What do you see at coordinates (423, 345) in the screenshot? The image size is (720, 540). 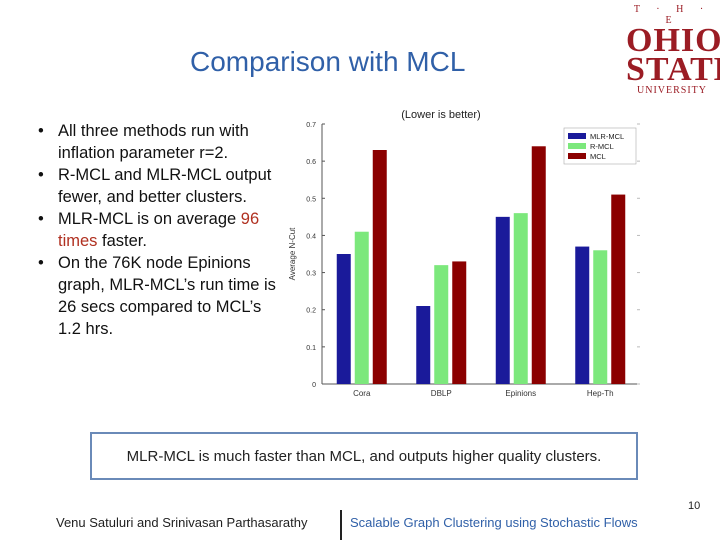 I see `bar-mlr-mcl-dblp` at bounding box center [423, 345].